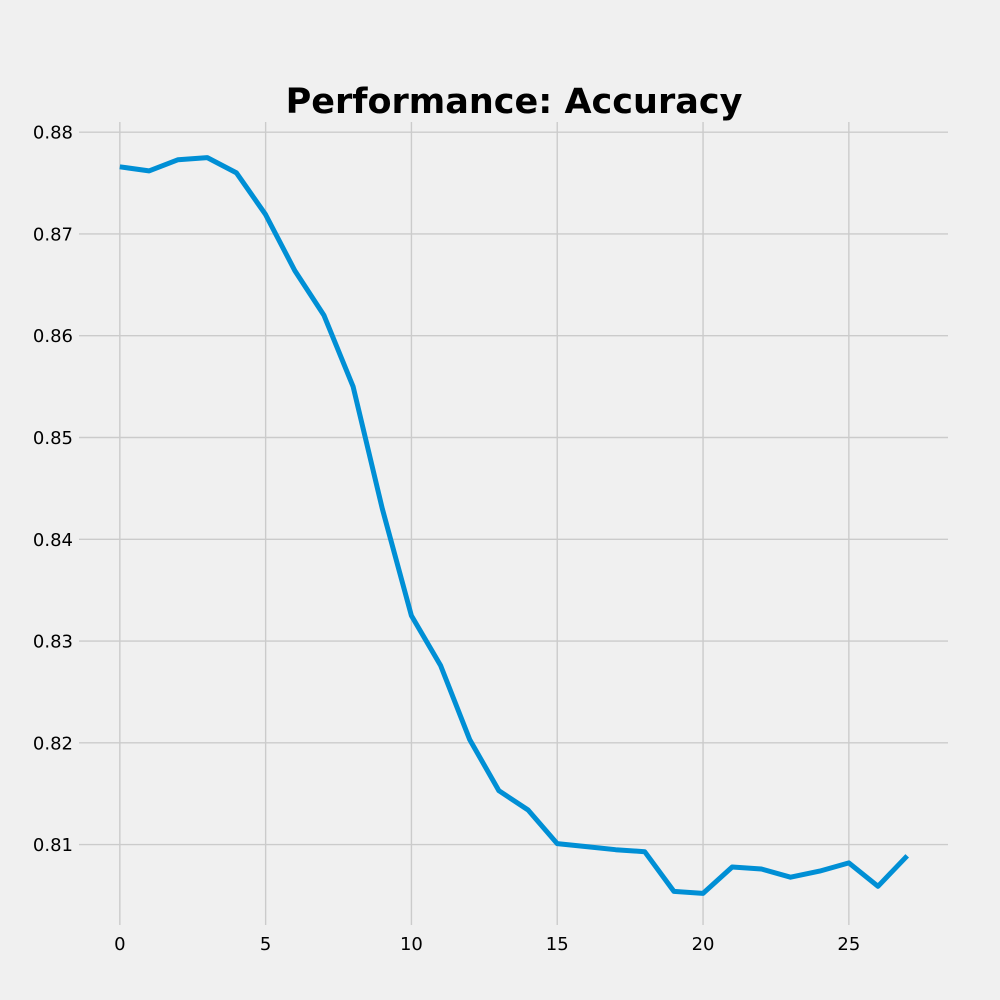 The image size is (1000, 1000). Describe the element at coordinates (119, 944) in the screenshot. I see `x-tick-label: 0` at that location.